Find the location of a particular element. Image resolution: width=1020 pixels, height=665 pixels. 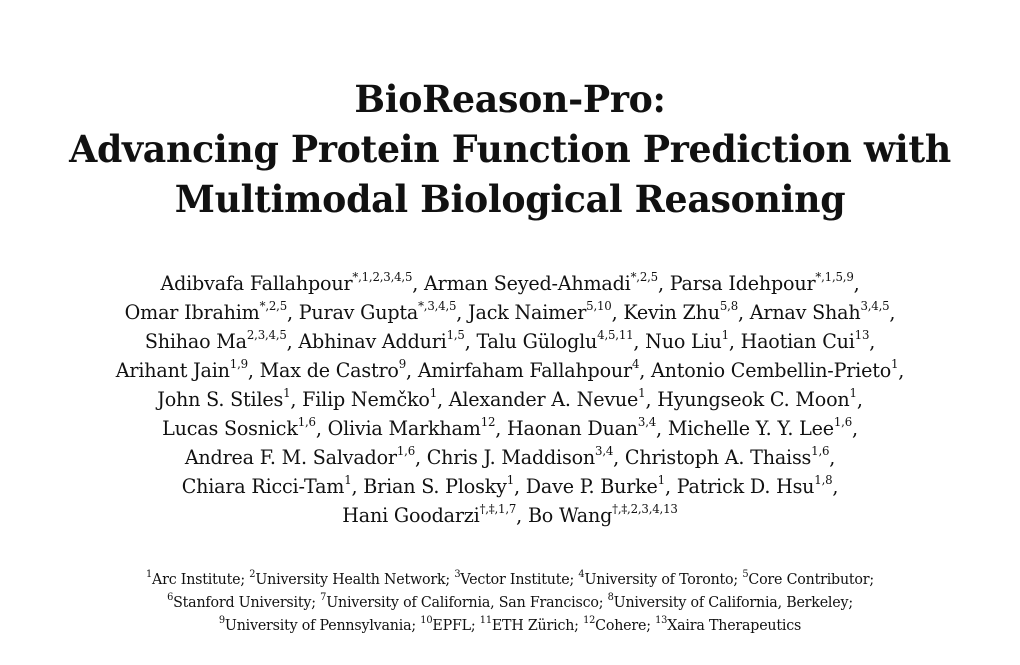

author-name: Alexander A. Nevue is located at coordinates (543, 399).